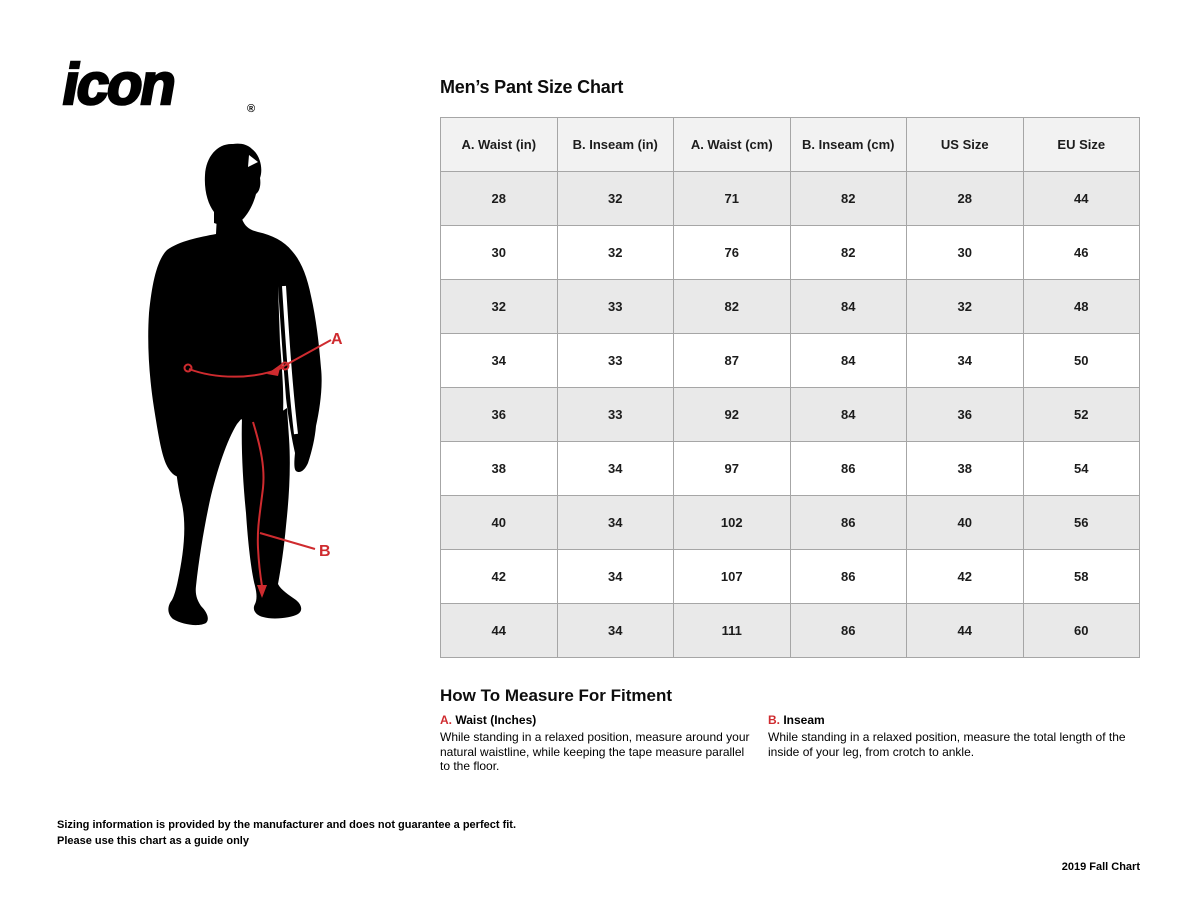 The image size is (1200, 900). I want to click on silhouette-left-leg, so click(205, 511).